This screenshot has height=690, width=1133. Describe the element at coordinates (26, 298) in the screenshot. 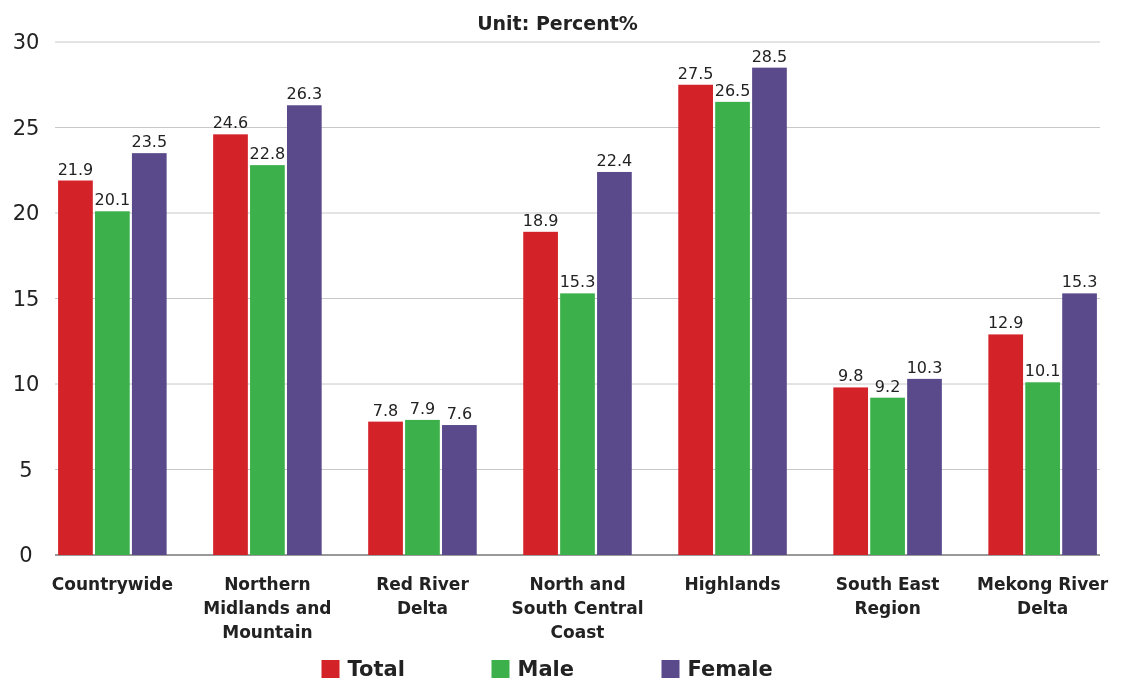

I see `y-tick-label: 15` at that location.